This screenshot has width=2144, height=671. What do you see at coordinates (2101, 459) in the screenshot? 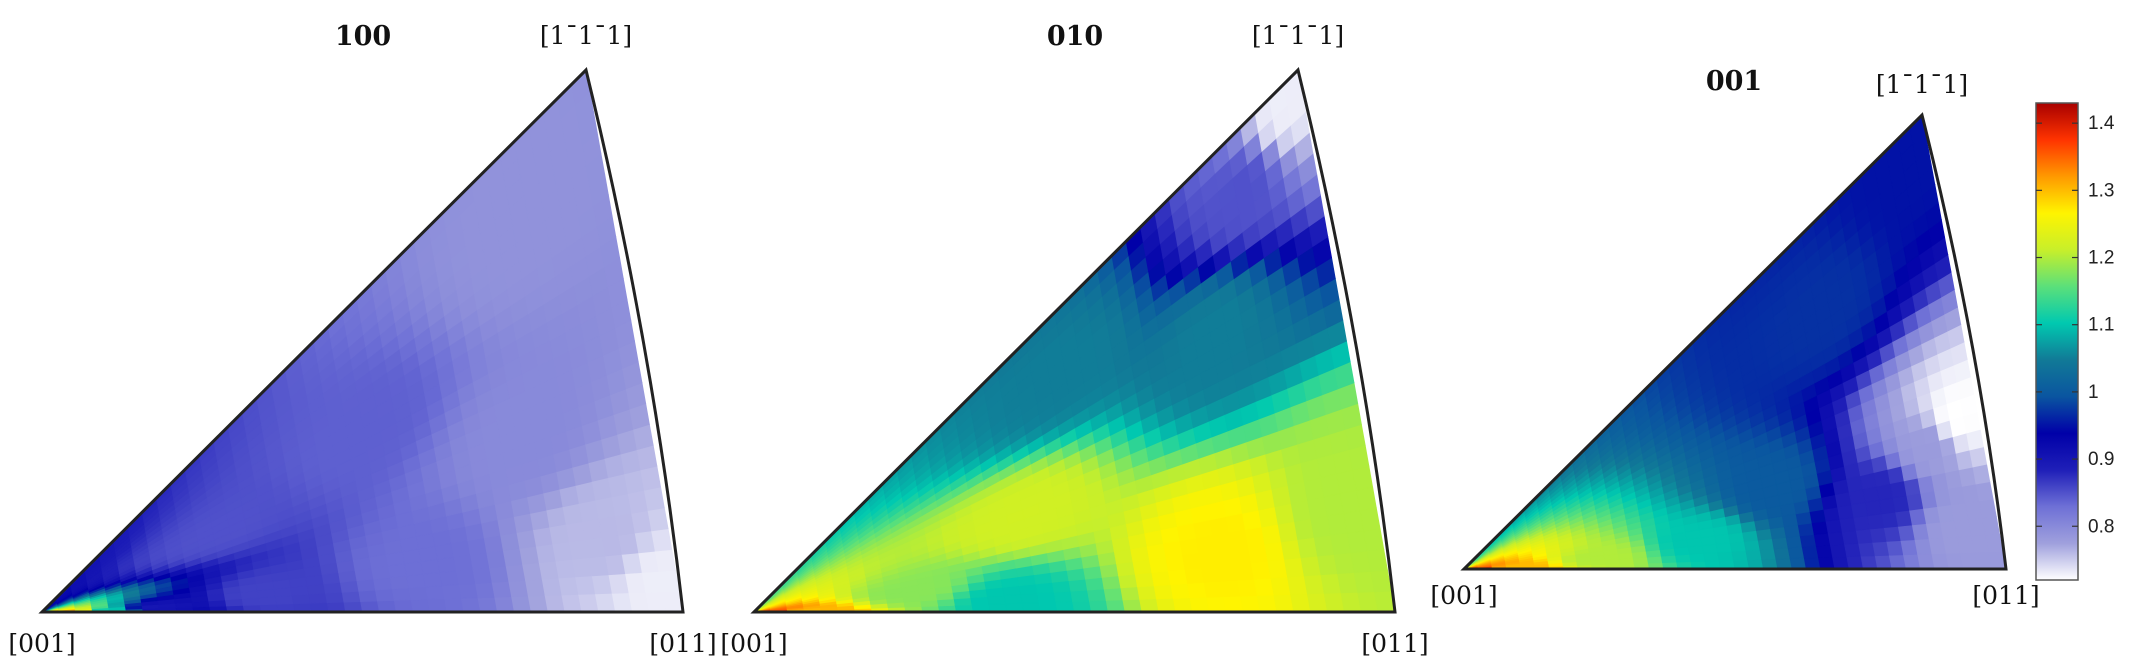
I see `colorbar-tick-label: 0.9` at bounding box center [2101, 459].